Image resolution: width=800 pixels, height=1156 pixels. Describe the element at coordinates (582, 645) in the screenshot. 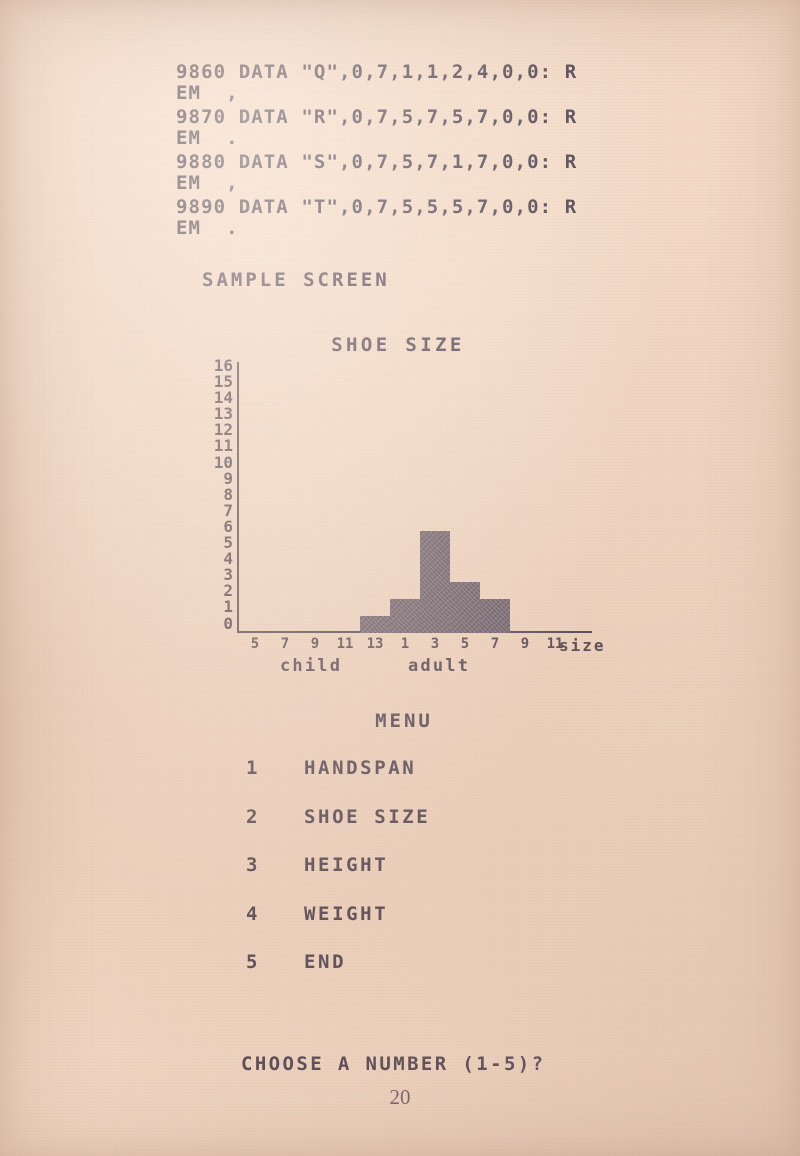

I see `chart-x-axis-label: size` at that location.